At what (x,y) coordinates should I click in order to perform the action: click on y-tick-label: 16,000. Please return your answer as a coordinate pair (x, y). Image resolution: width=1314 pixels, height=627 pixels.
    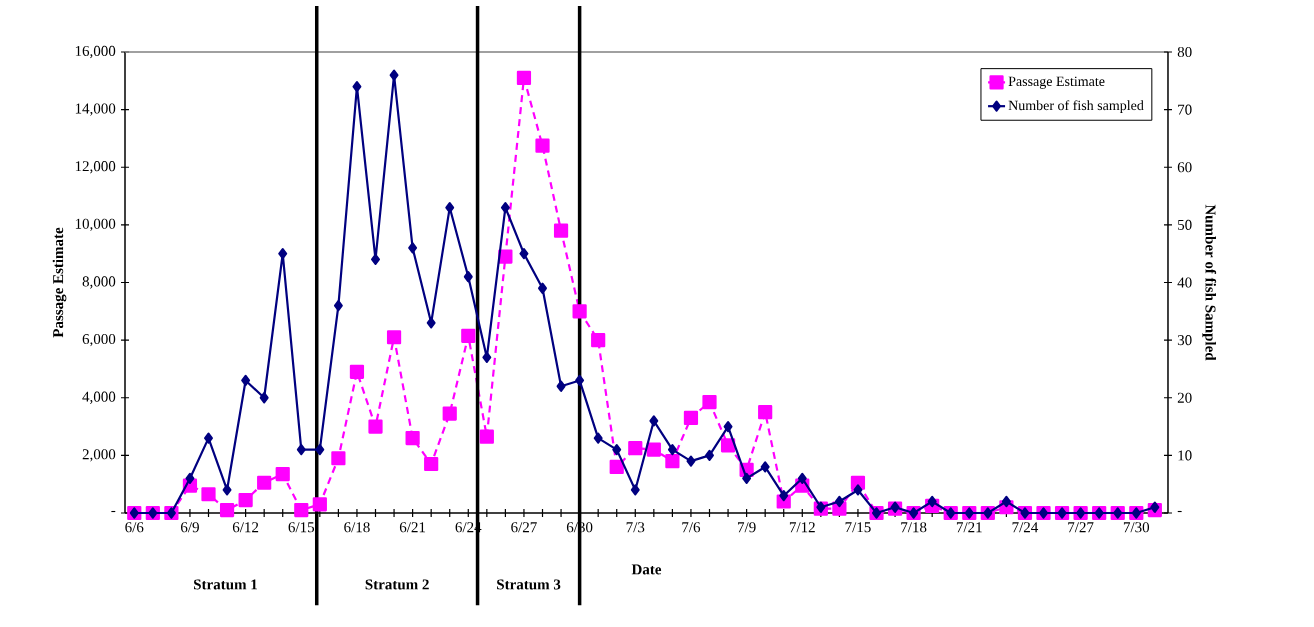
    Looking at the image, I should click on (95, 52).